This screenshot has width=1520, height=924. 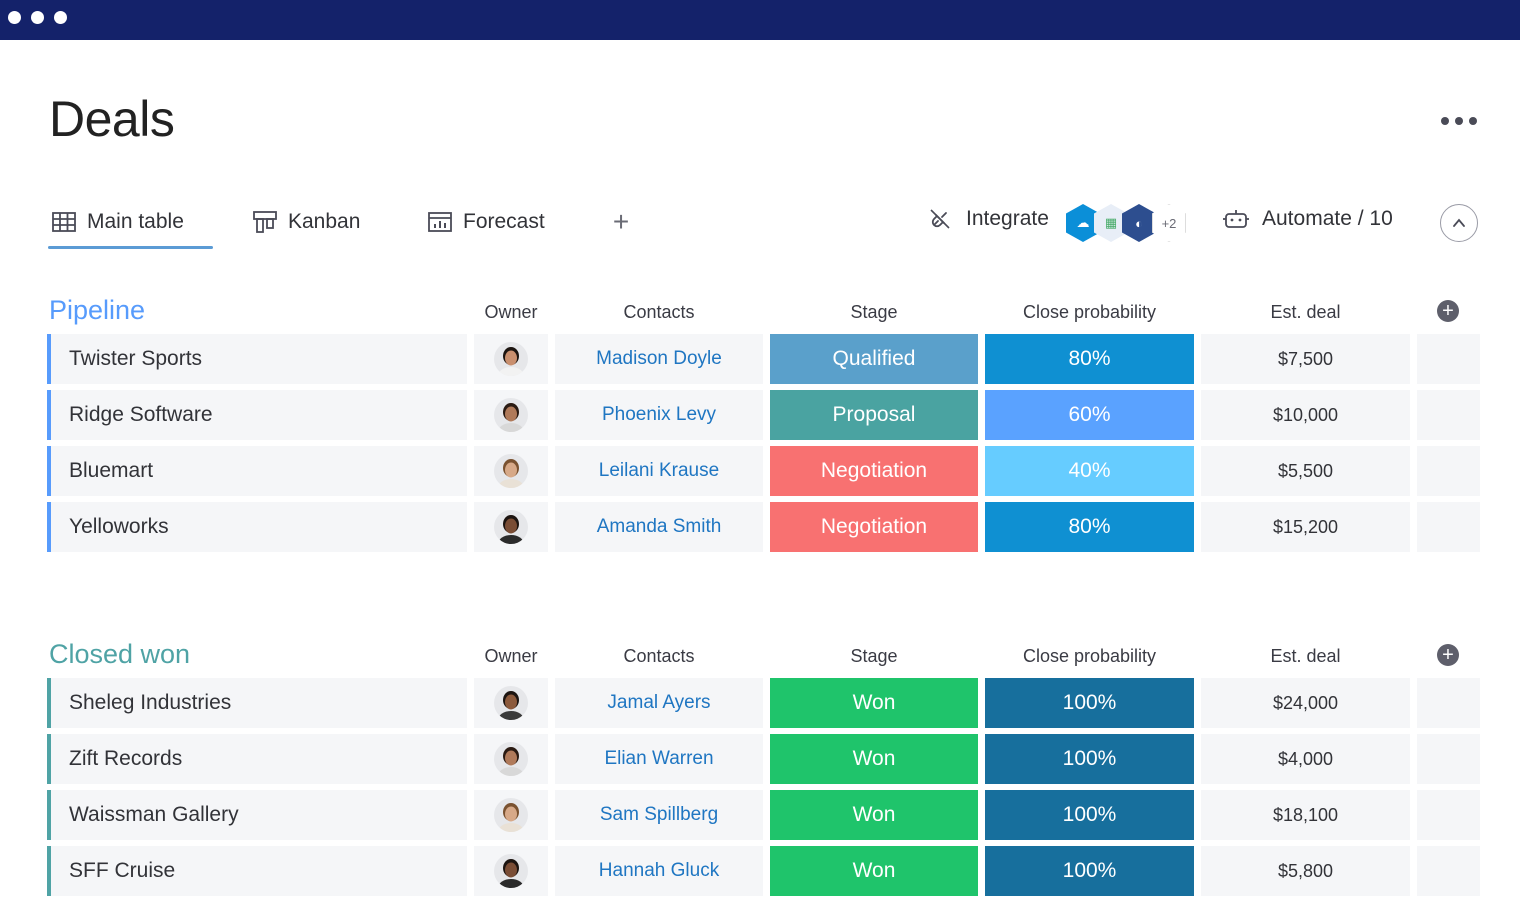 I want to click on tab-kanban: Kanban, so click(x=306, y=222).